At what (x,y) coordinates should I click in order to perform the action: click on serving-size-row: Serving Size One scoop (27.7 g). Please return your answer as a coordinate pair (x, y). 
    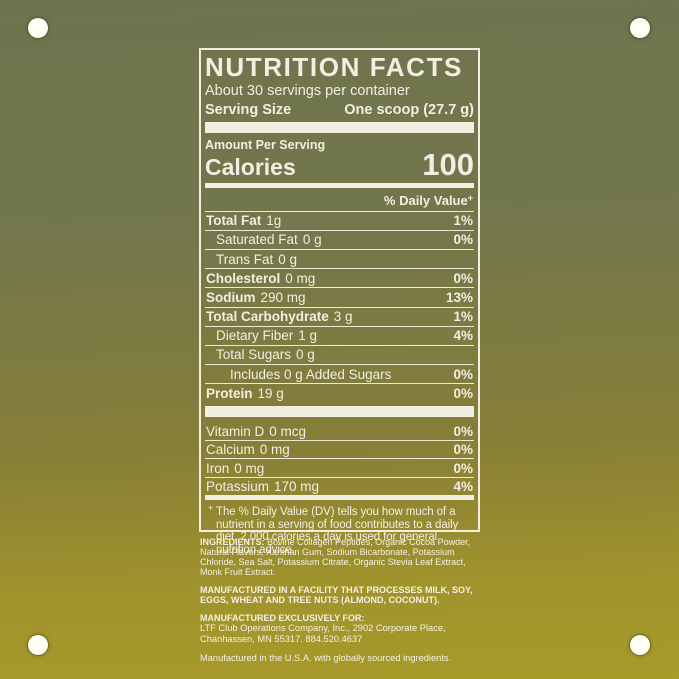
    Looking at the image, I should click on (339, 110).